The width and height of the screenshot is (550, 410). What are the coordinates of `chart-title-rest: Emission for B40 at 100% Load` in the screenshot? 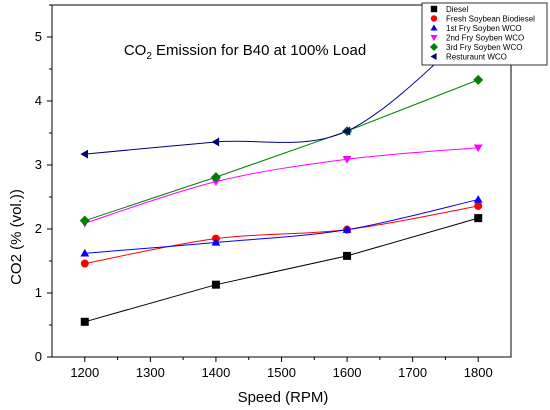 It's located at (259, 50).